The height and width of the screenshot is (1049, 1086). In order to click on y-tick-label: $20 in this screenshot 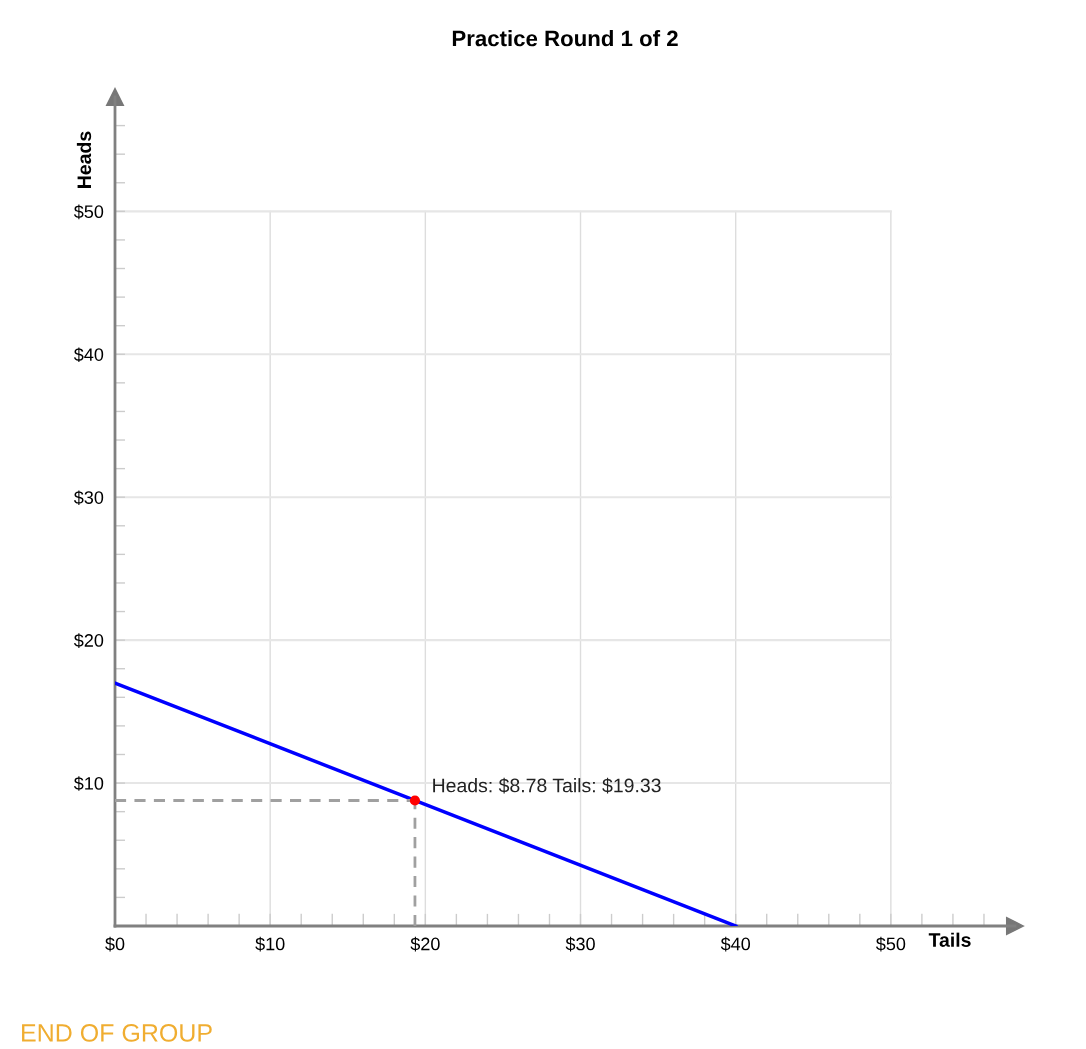, I will do `click(88, 640)`.